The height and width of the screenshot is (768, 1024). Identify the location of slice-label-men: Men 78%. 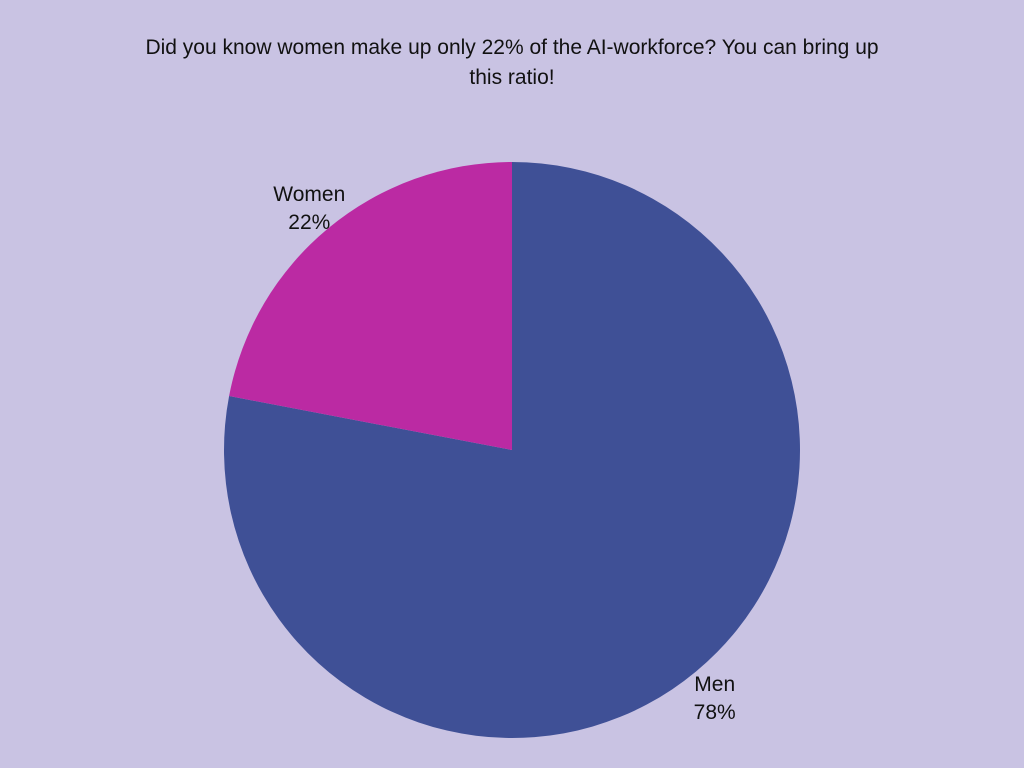
(715, 698).